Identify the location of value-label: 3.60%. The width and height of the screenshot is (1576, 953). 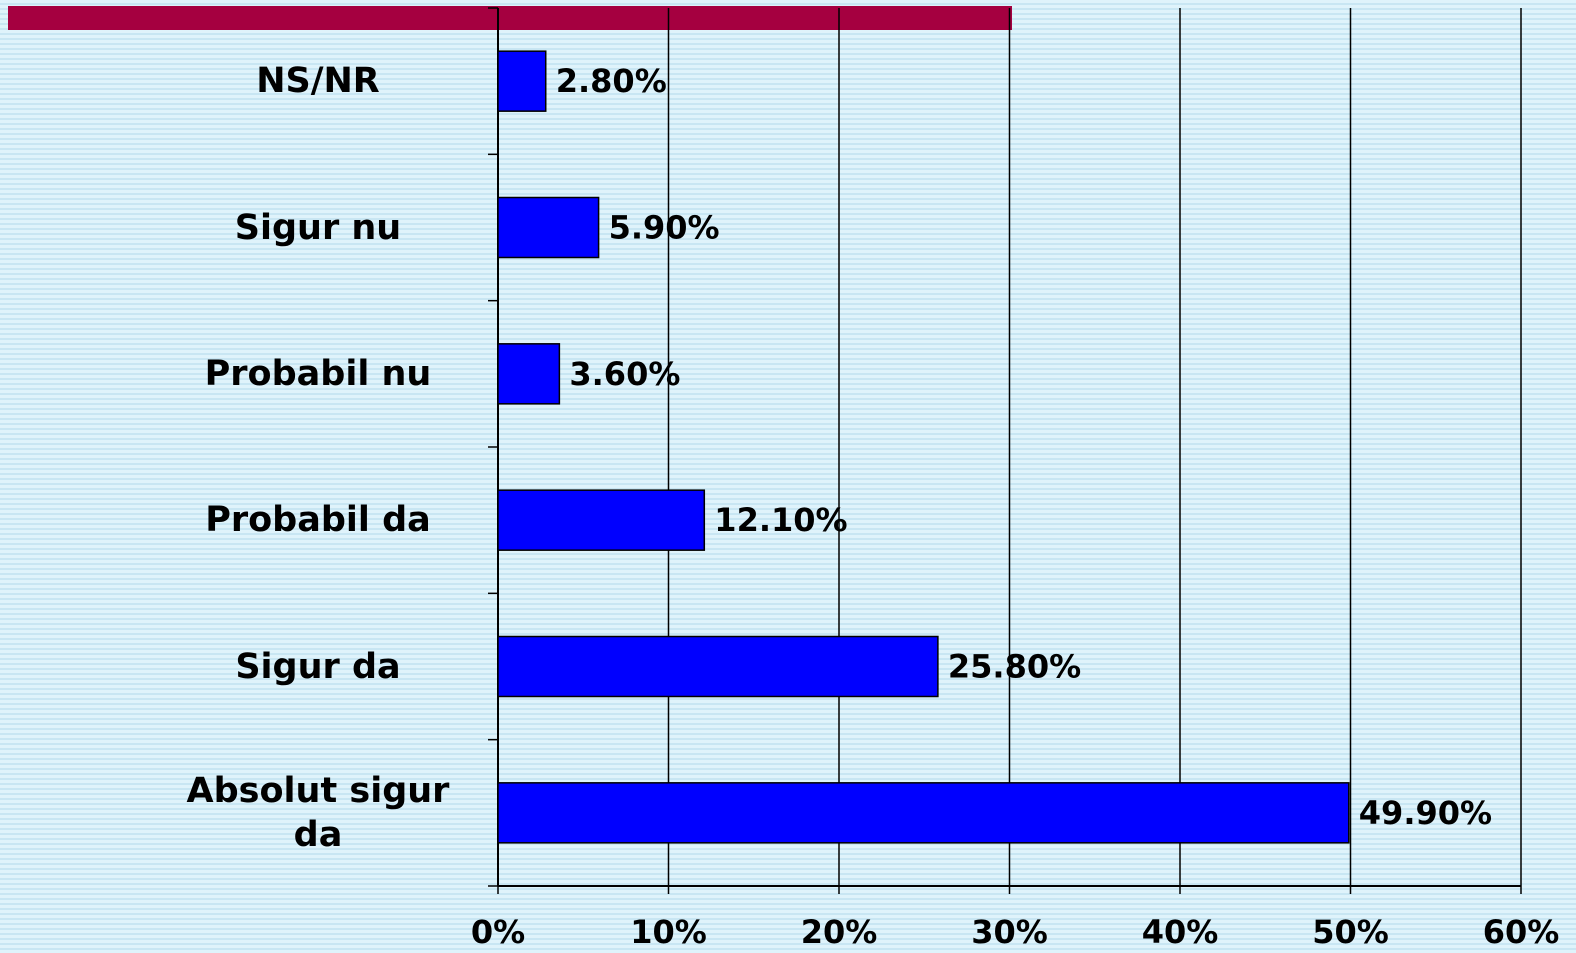
(624, 374).